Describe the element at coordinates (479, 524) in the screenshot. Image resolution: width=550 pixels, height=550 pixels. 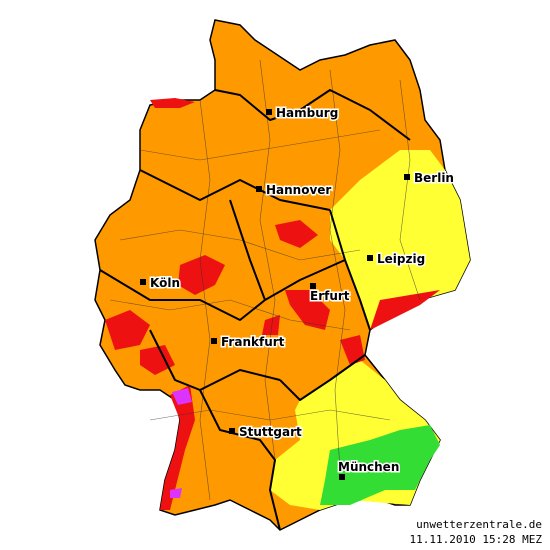
I see `footer-site: unwetterzentrale.de` at that location.